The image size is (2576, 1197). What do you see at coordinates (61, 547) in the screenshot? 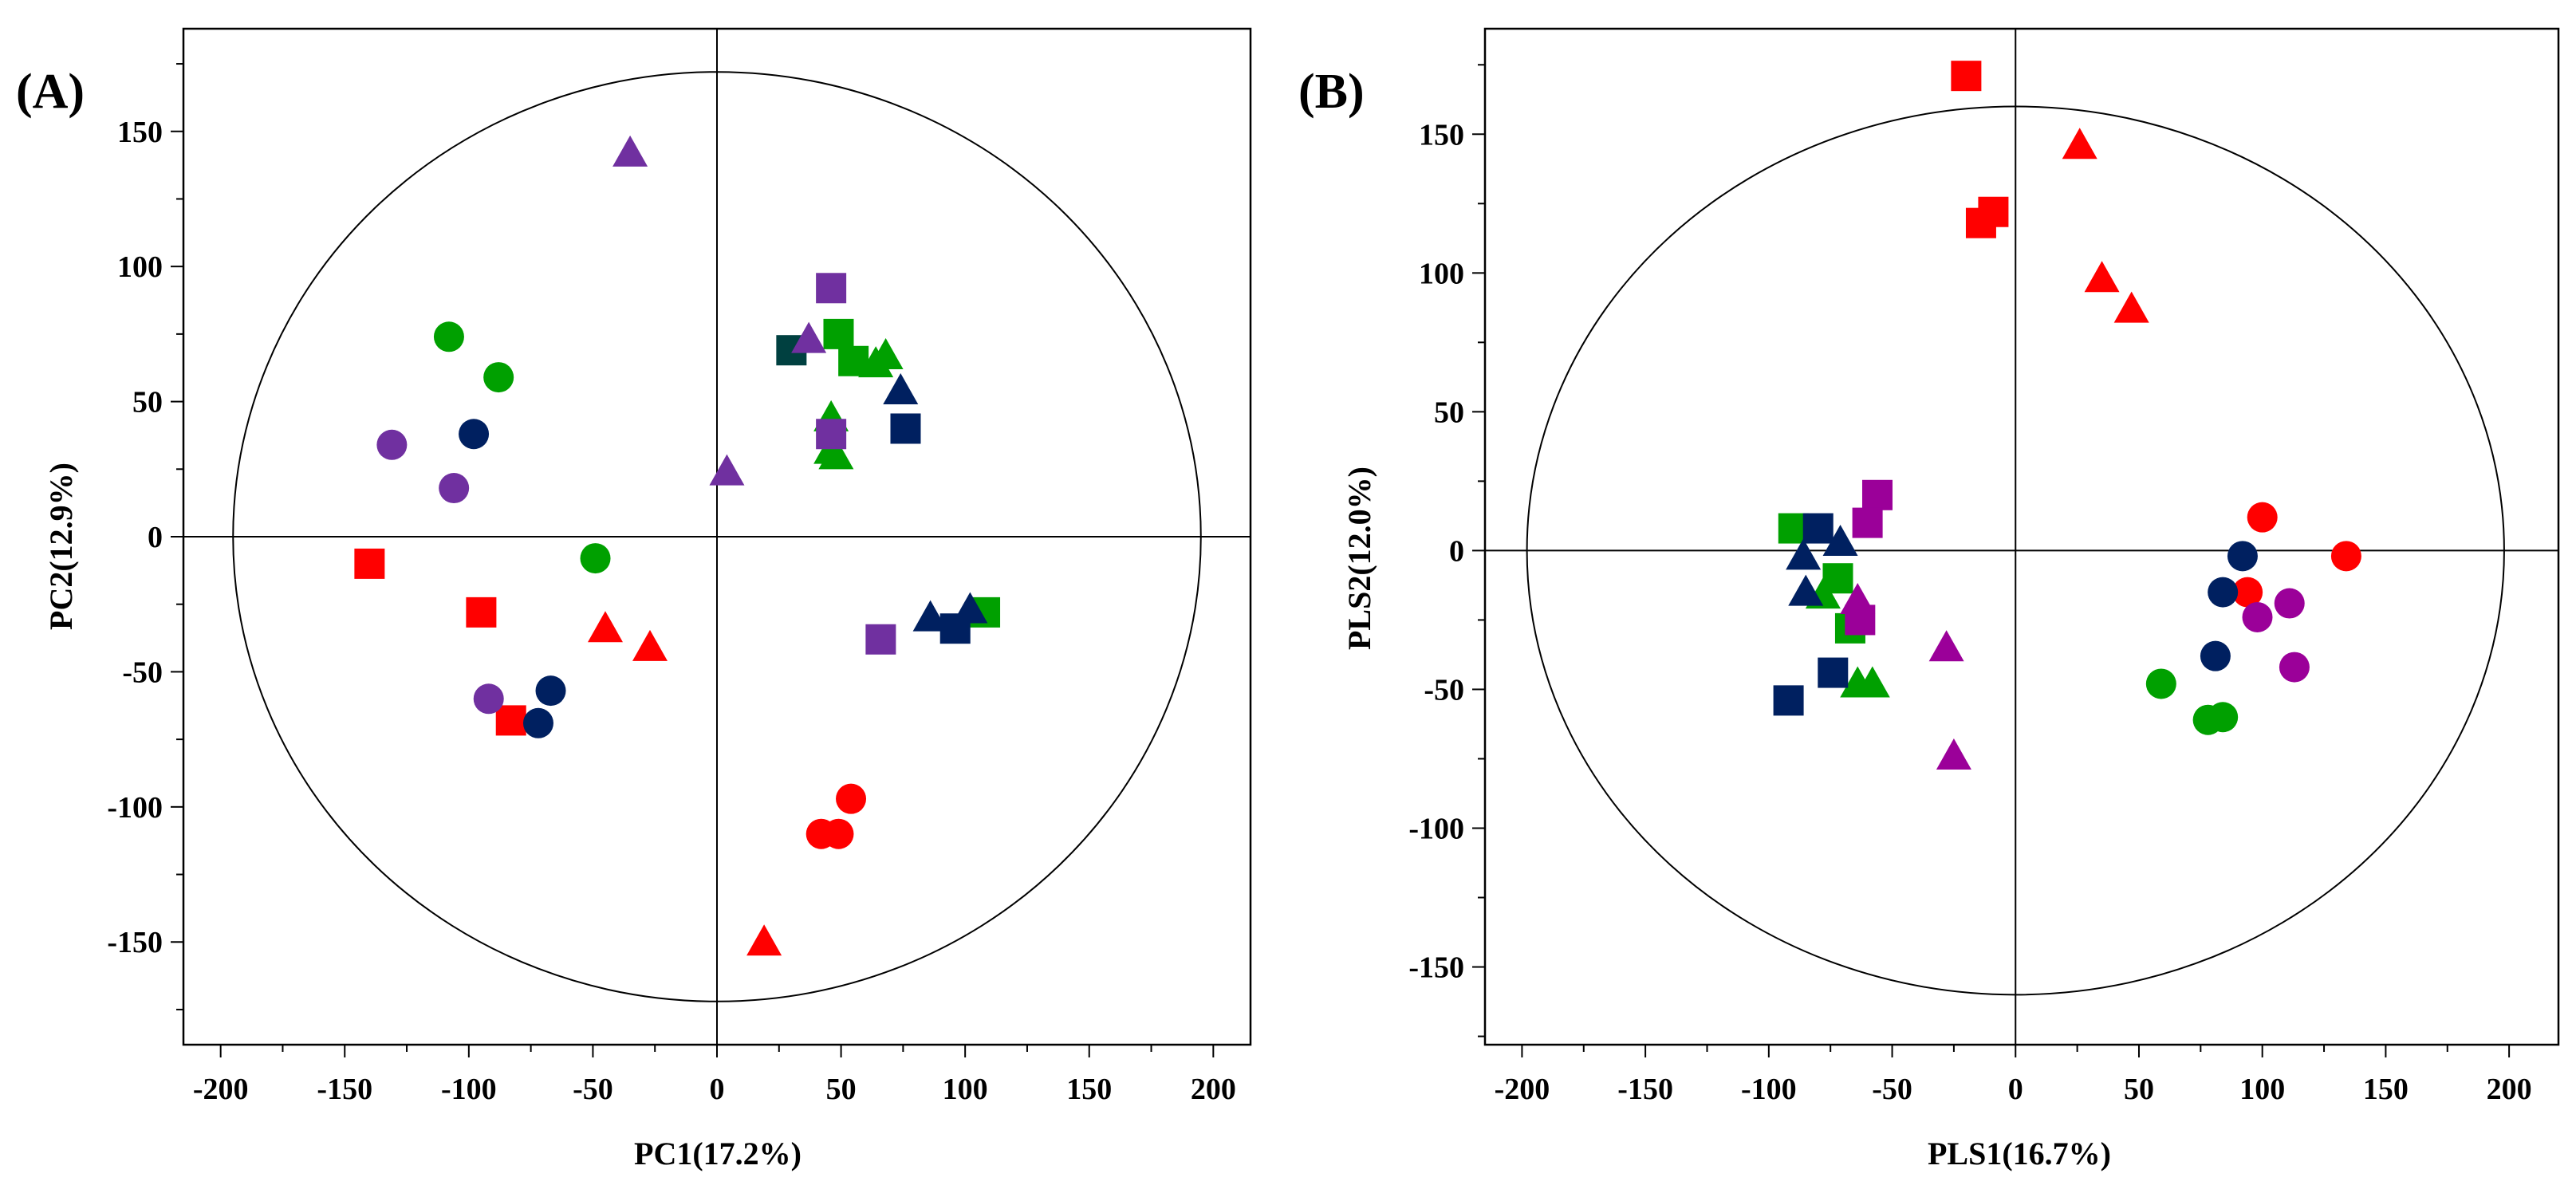
I see `y-axis-title: PC2(12.9%)` at bounding box center [61, 547].